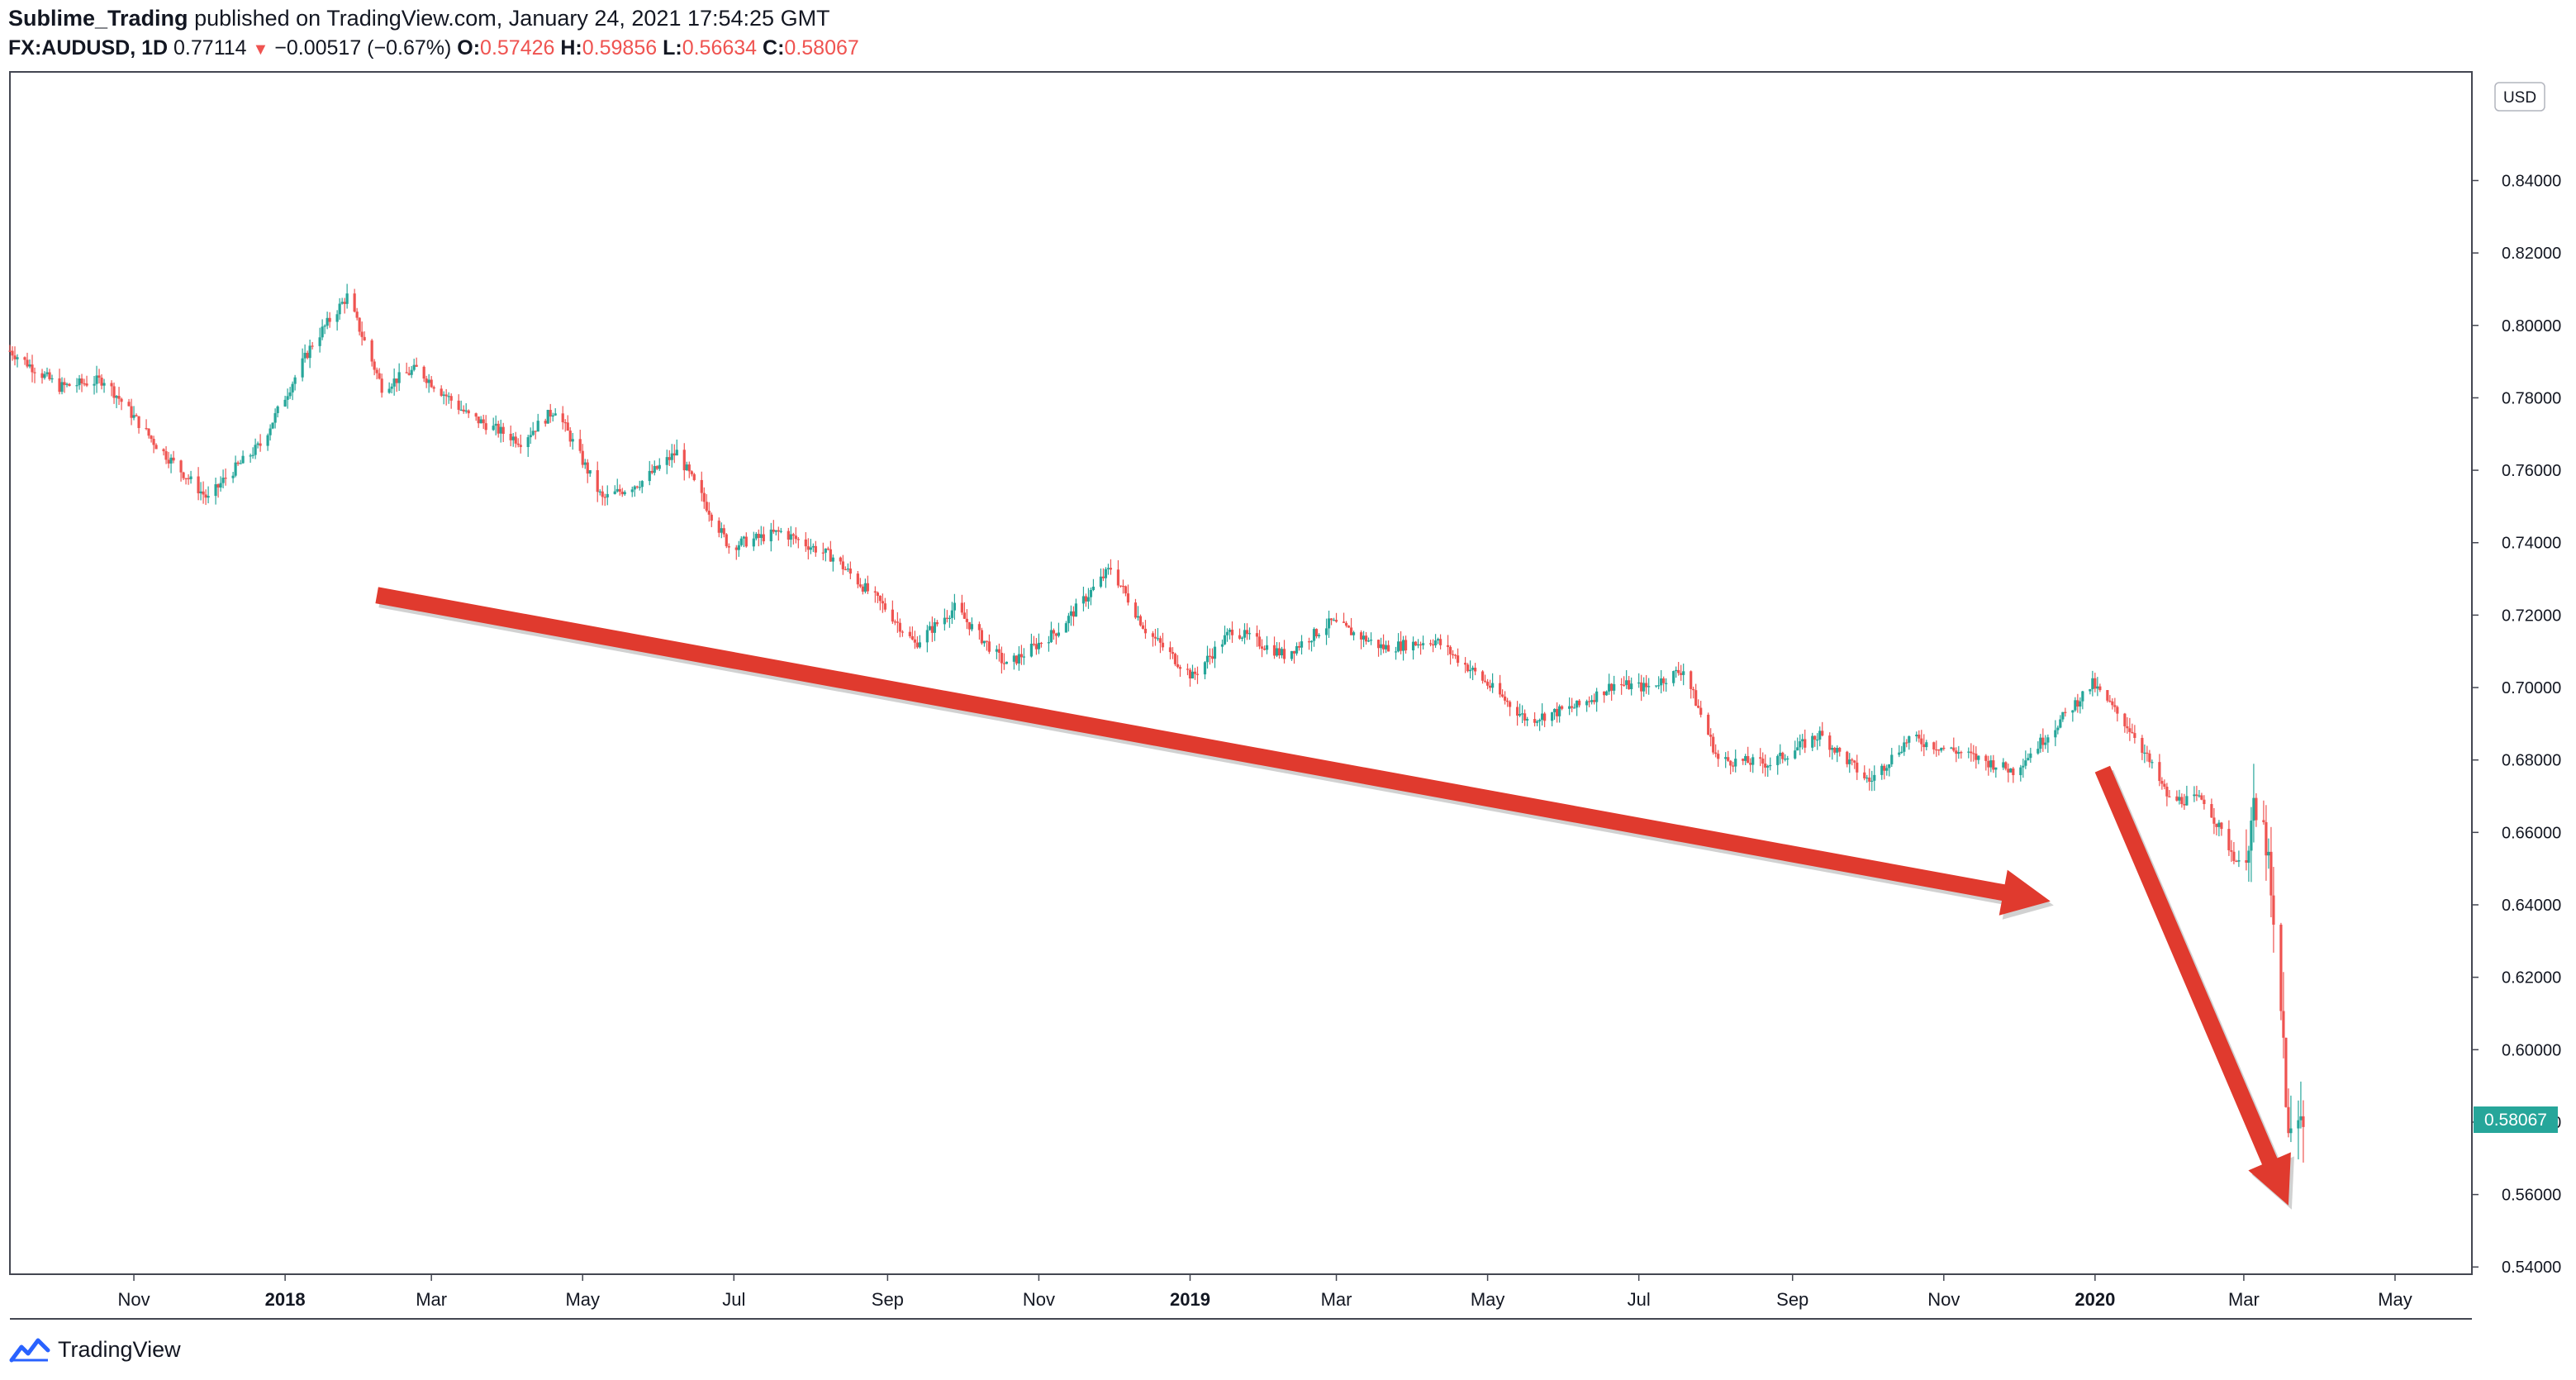 This screenshot has width=2576, height=1380. Describe the element at coordinates (2531, 1268) in the screenshot. I see `price-tick-label: 0.54000` at that location.